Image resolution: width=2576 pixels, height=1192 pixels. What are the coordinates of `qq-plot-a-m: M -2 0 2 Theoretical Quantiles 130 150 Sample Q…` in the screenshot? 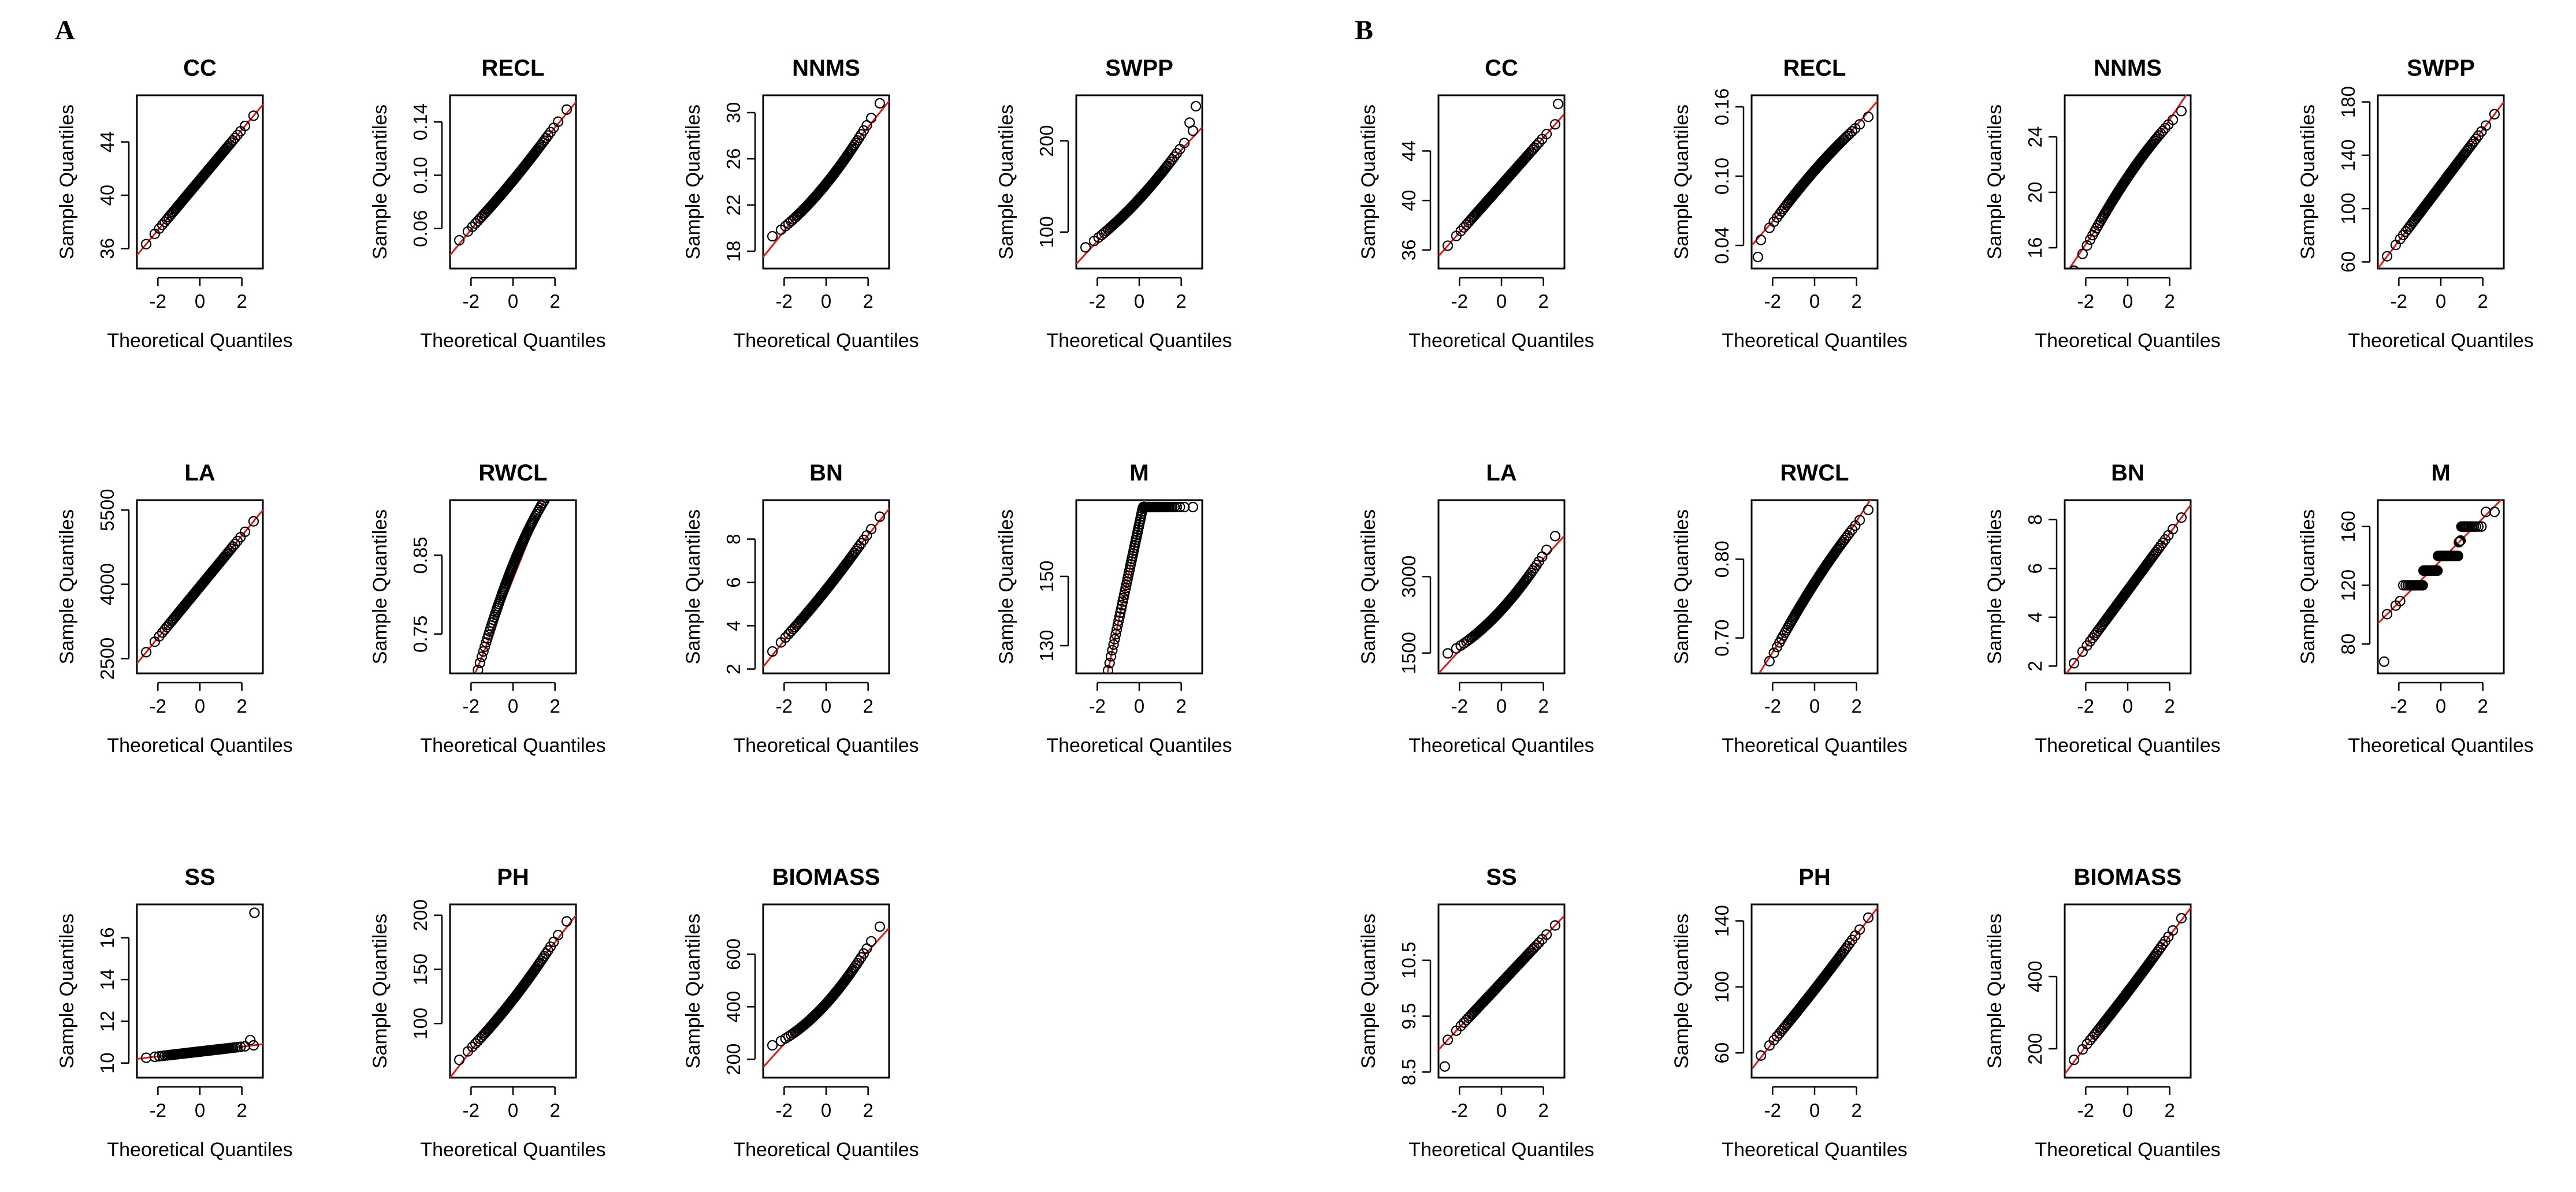 It's located at (1113, 620).